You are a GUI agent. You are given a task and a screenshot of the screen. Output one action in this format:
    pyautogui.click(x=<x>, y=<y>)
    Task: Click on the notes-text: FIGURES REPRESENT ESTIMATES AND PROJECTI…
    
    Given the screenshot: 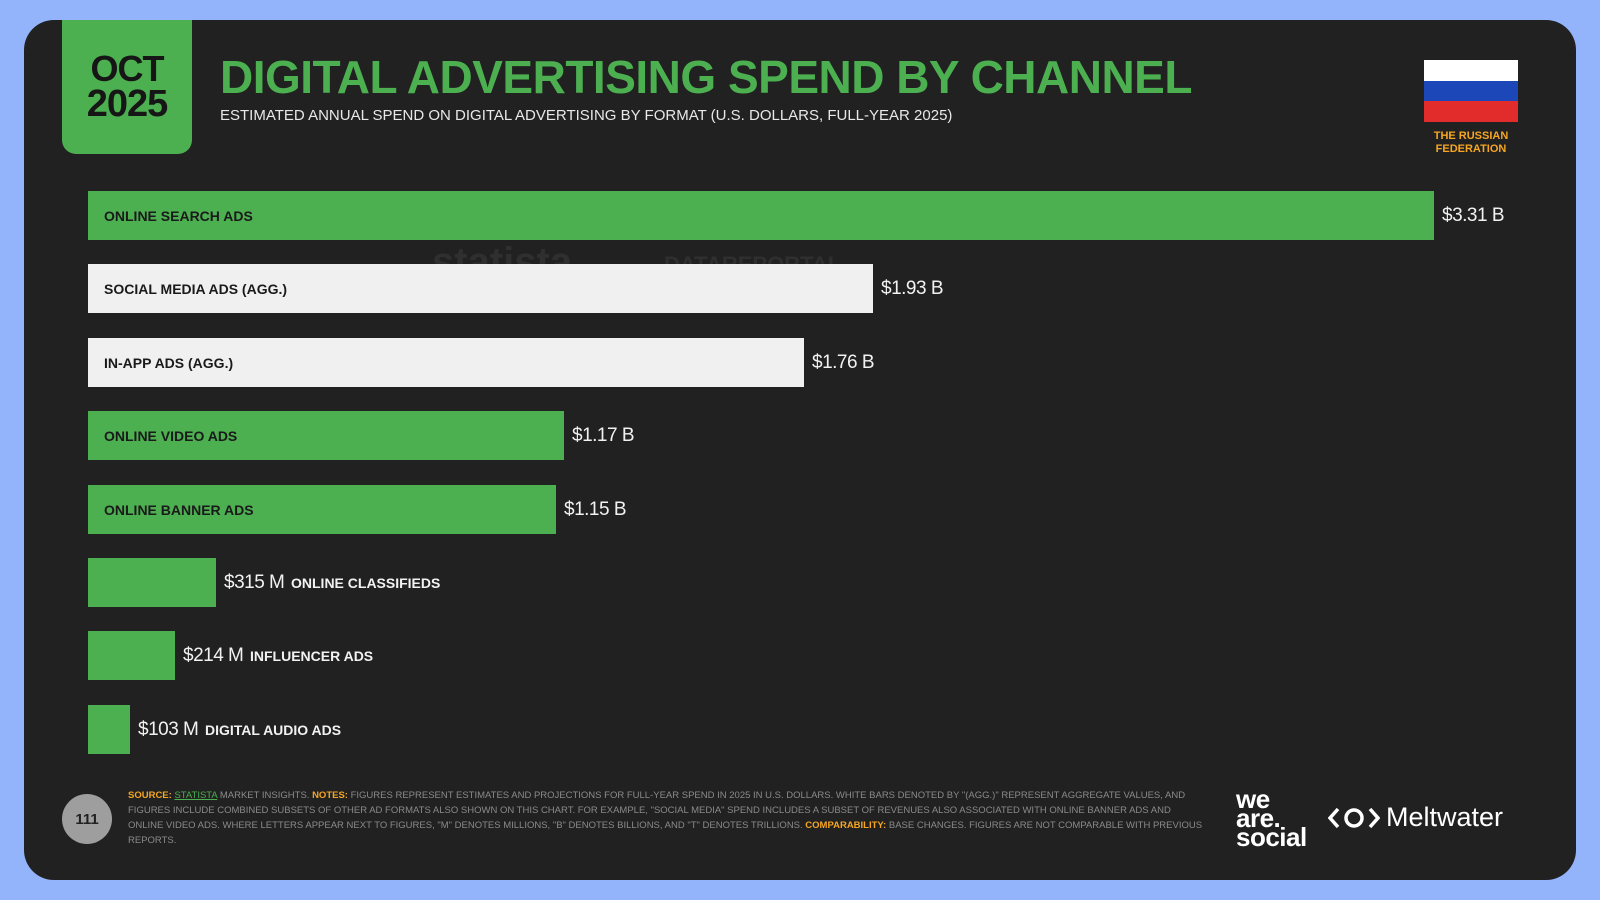 What is the action you would take?
    pyautogui.click(x=657, y=810)
    